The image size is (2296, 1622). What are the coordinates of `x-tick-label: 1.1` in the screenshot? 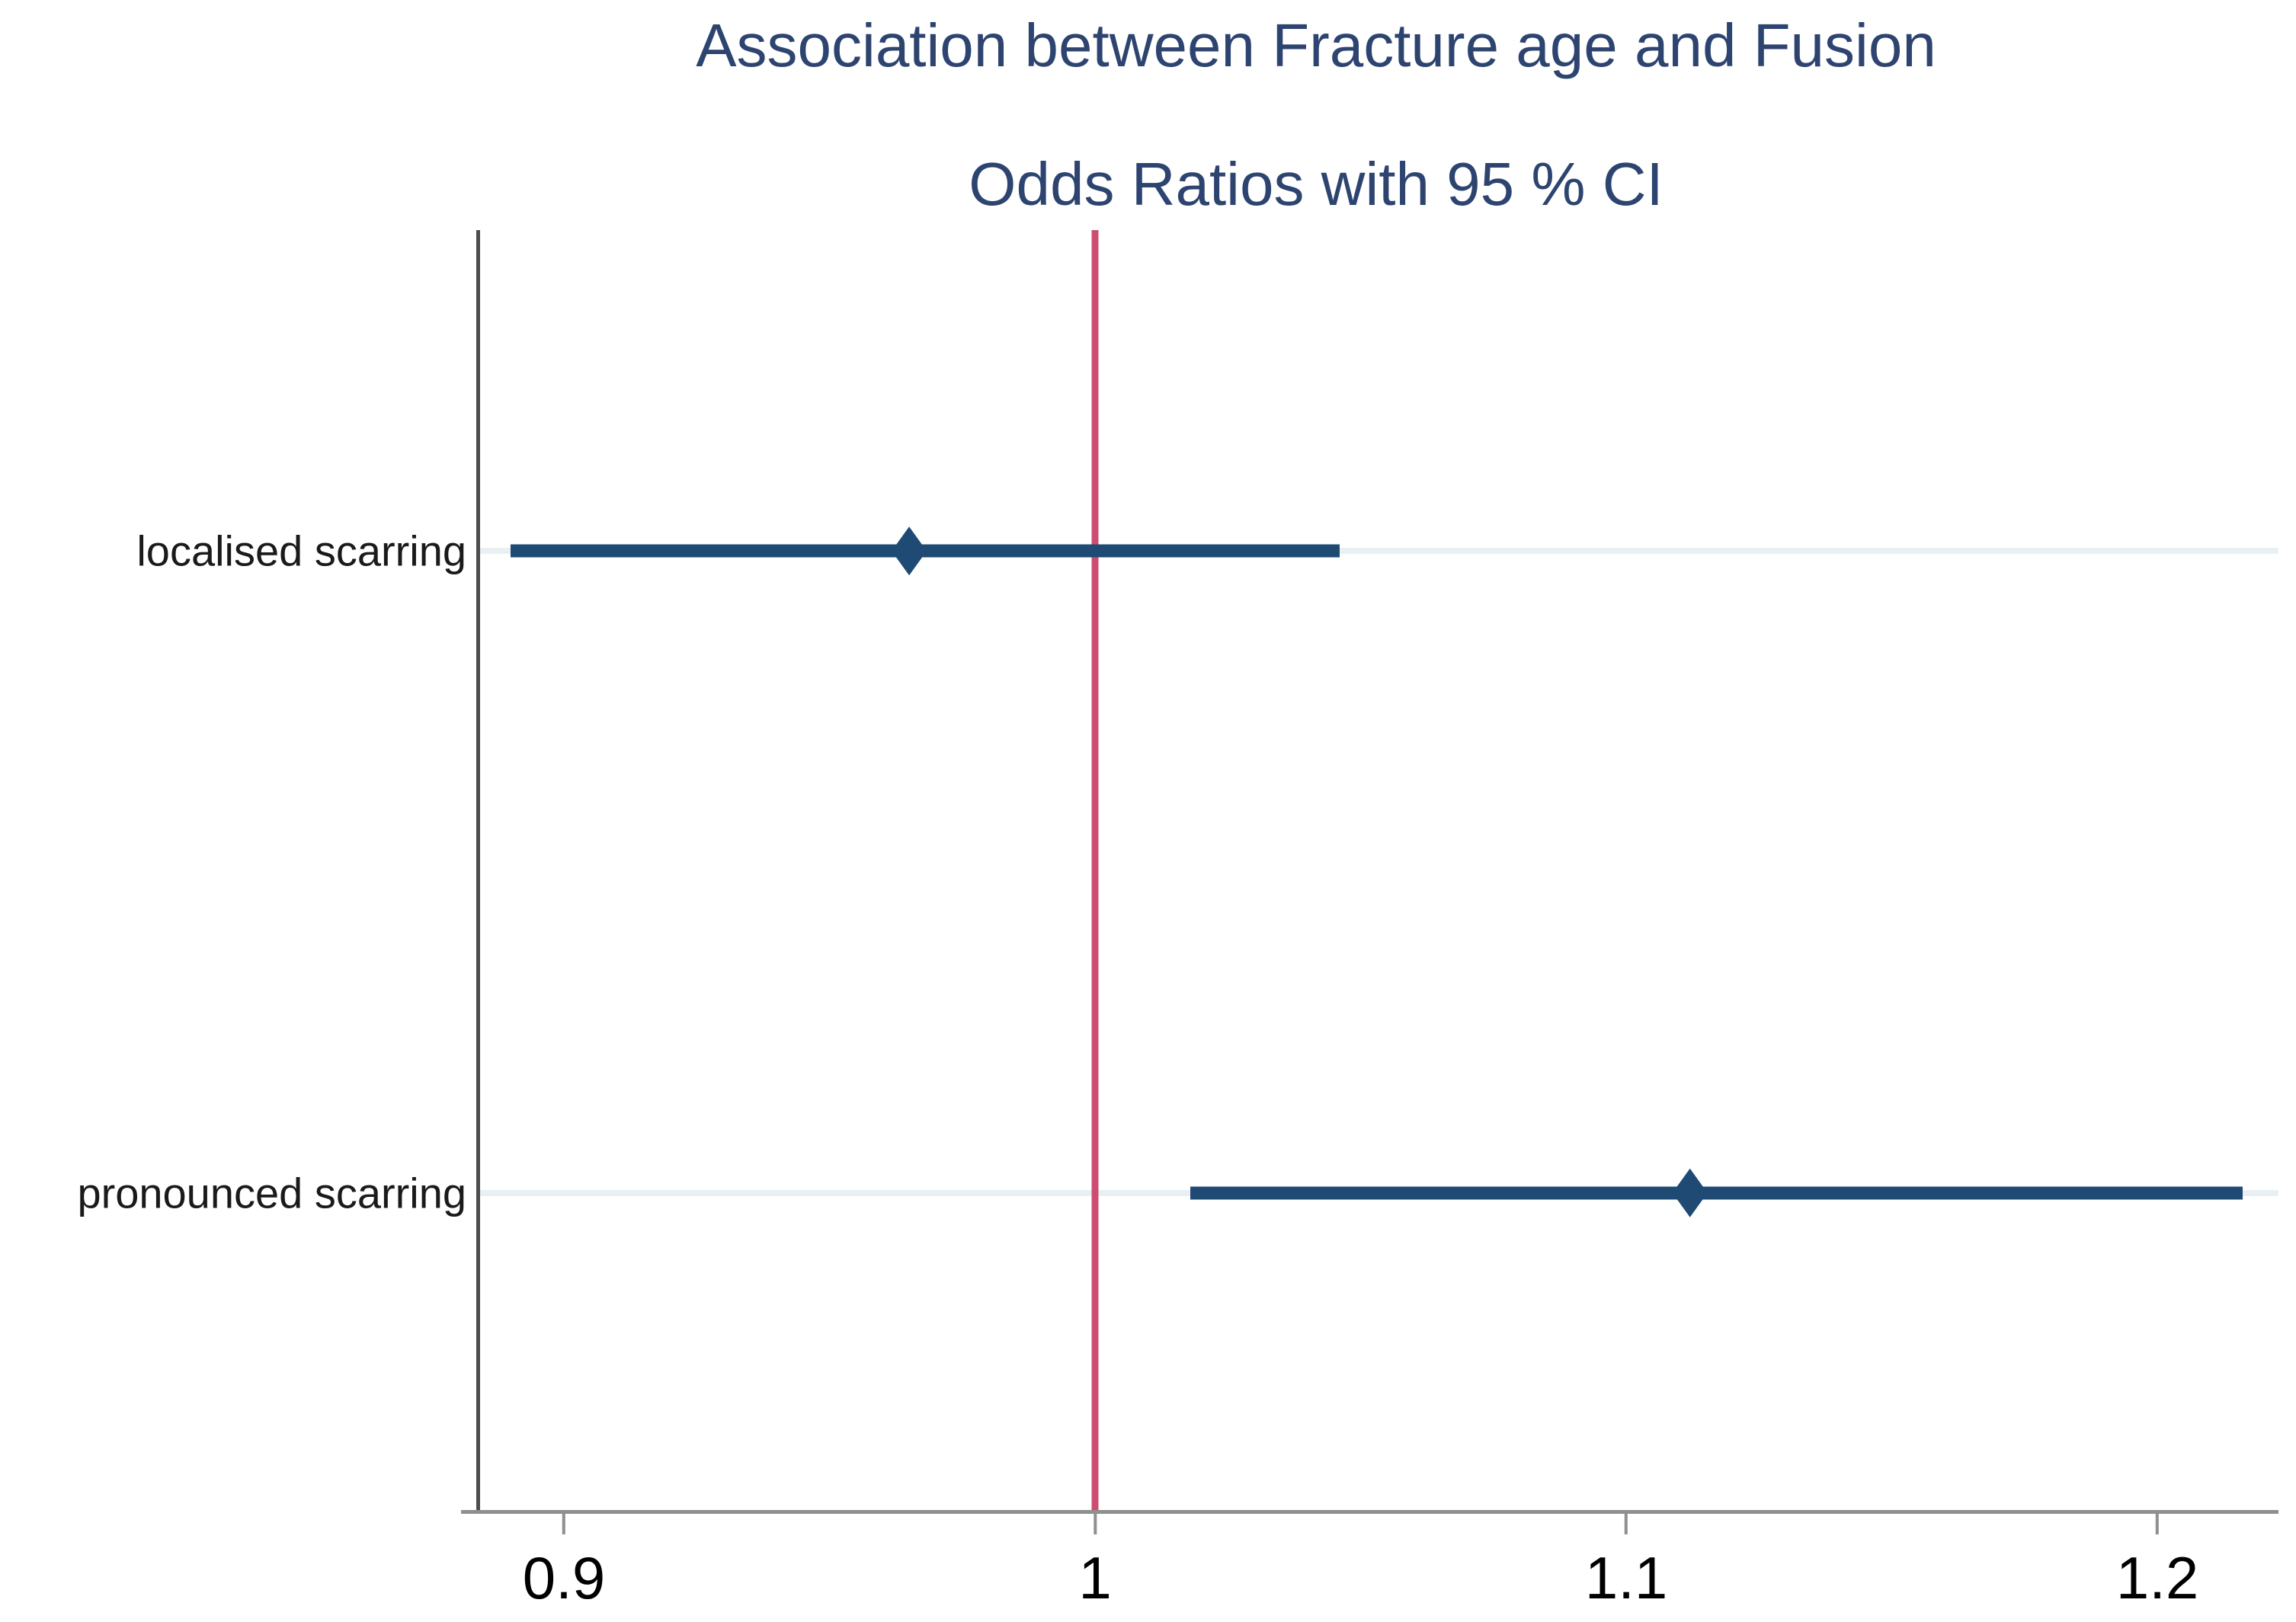 It's located at (1626, 1577).